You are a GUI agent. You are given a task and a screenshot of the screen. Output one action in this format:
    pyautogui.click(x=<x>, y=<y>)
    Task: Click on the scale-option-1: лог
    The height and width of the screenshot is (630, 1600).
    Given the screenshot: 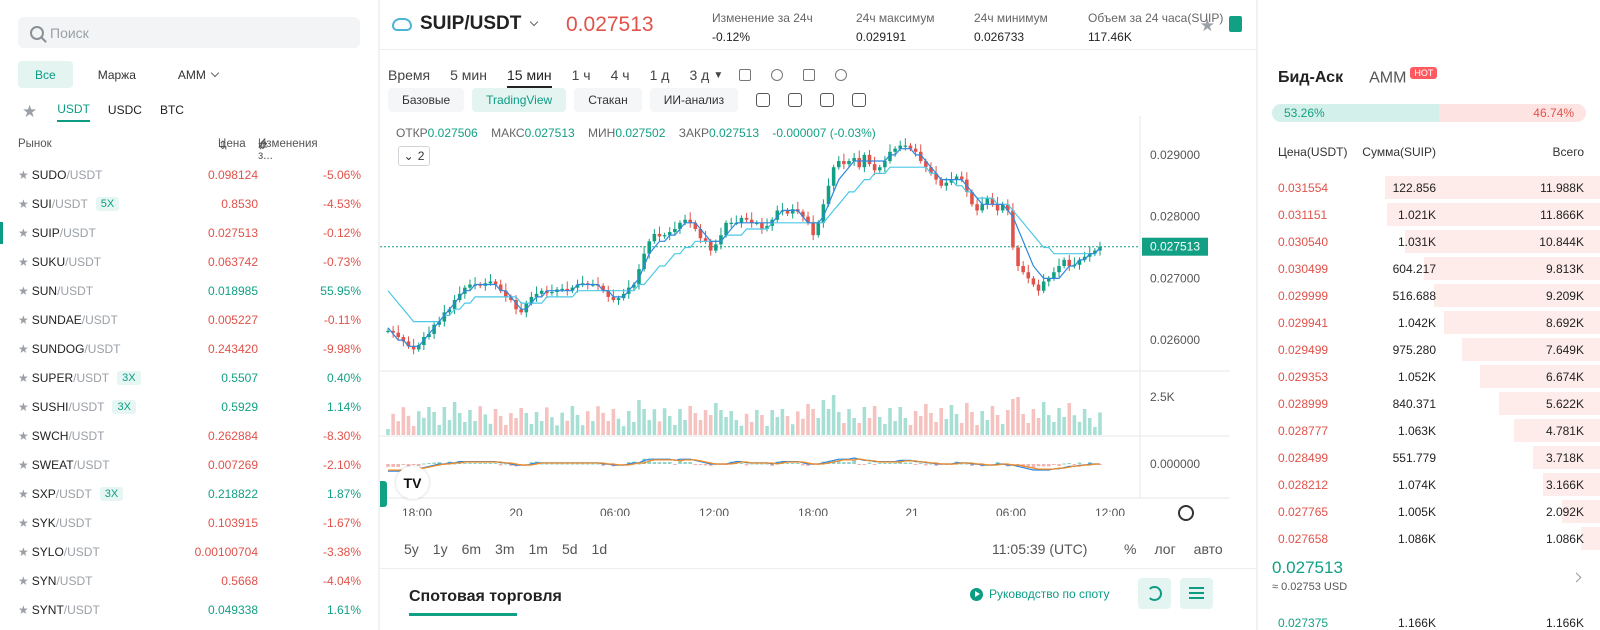 What is the action you would take?
    pyautogui.click(x=1165, y=549)
    